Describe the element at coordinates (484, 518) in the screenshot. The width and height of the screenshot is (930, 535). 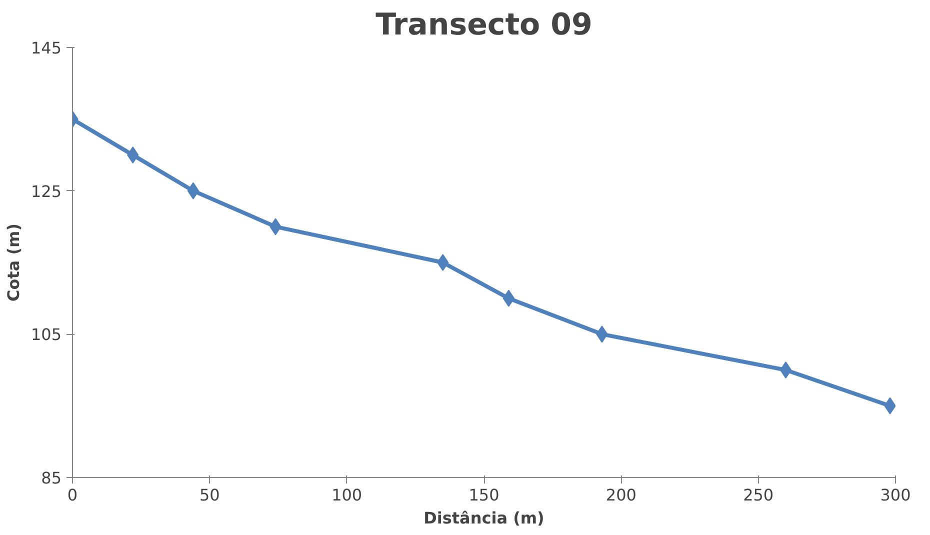
I see `x-axis-title: Distância (m)` at that location.